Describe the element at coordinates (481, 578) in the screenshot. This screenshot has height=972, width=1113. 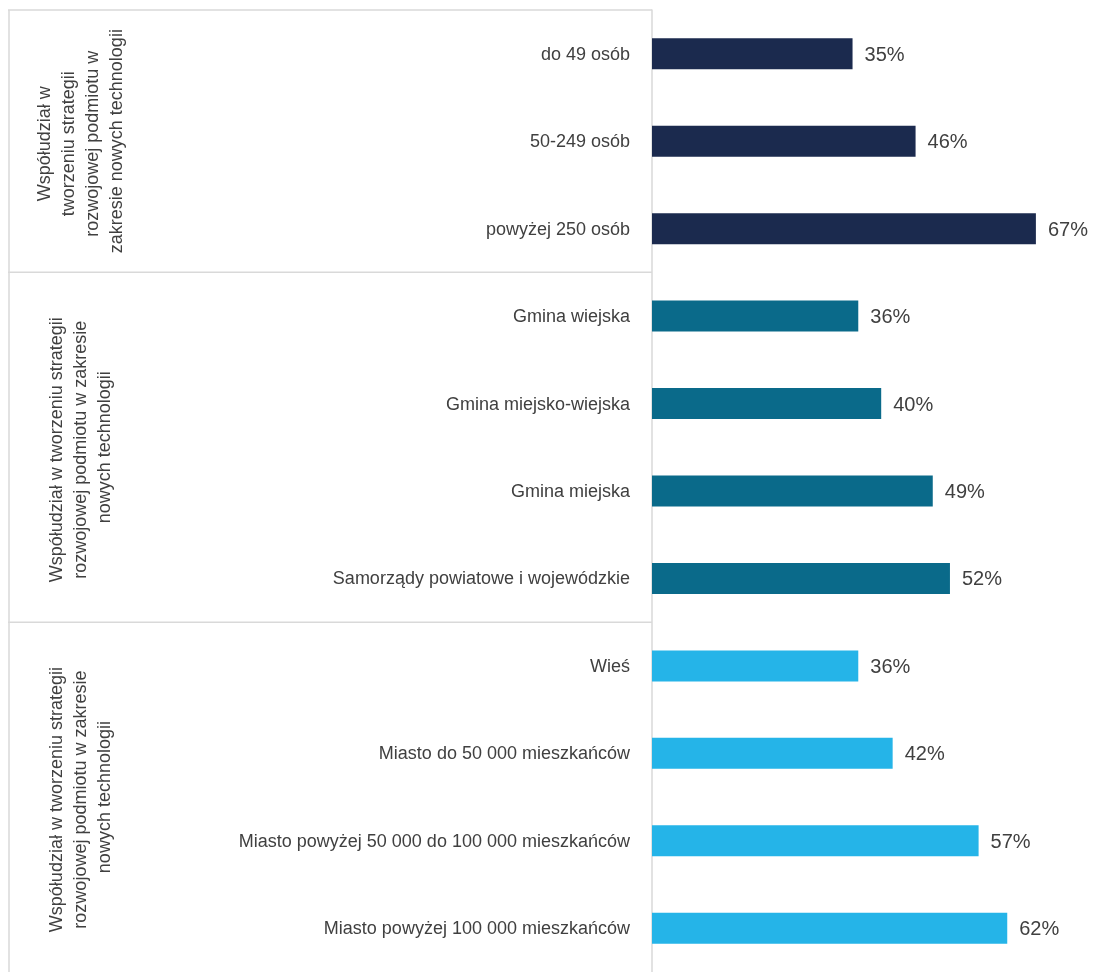
I see `y-tick-label: Samorządy powiatowe i wojewódzkie` at that location.